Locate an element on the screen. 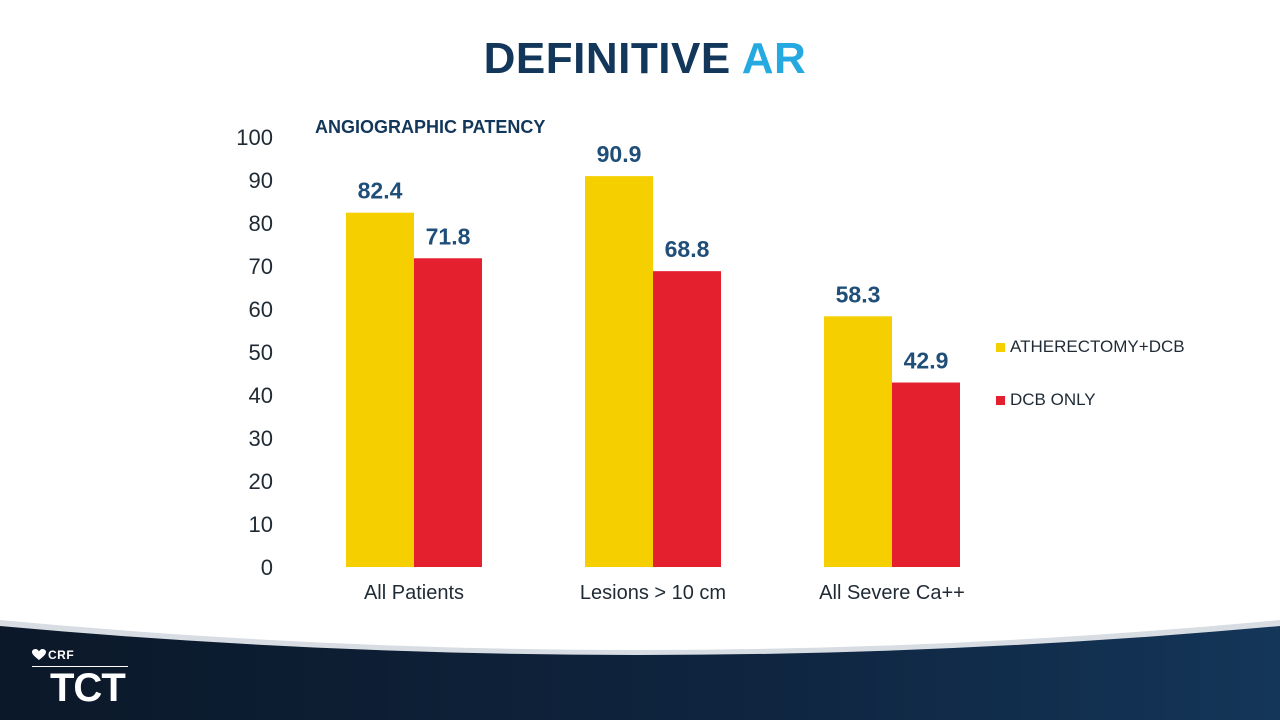 Image resolution: width=1280 pixels, height=720 pixels. bar-value-label: 82.4 is located at coordinates (380, 191).